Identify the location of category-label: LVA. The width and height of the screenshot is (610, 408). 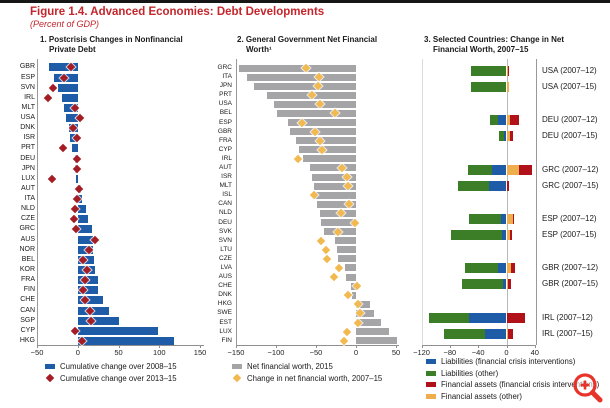
(226, 267).